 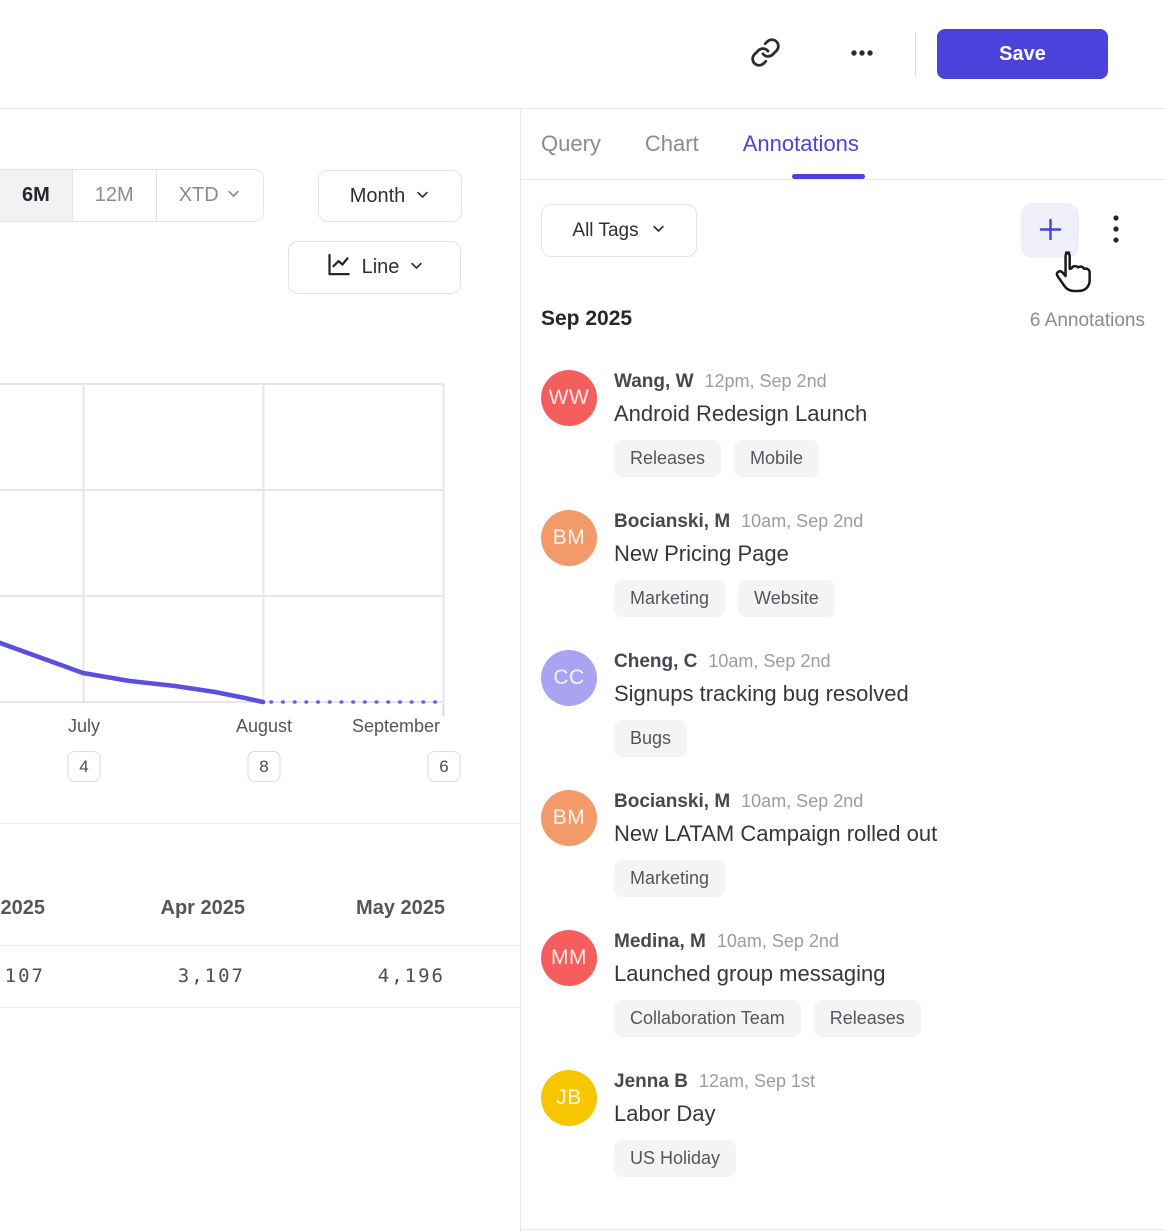 What do you see at coordinates (765, 381) in the screenshot?
I see `annotation-time: 12pm, Sep 2nd` at bounding box center [765, 381].